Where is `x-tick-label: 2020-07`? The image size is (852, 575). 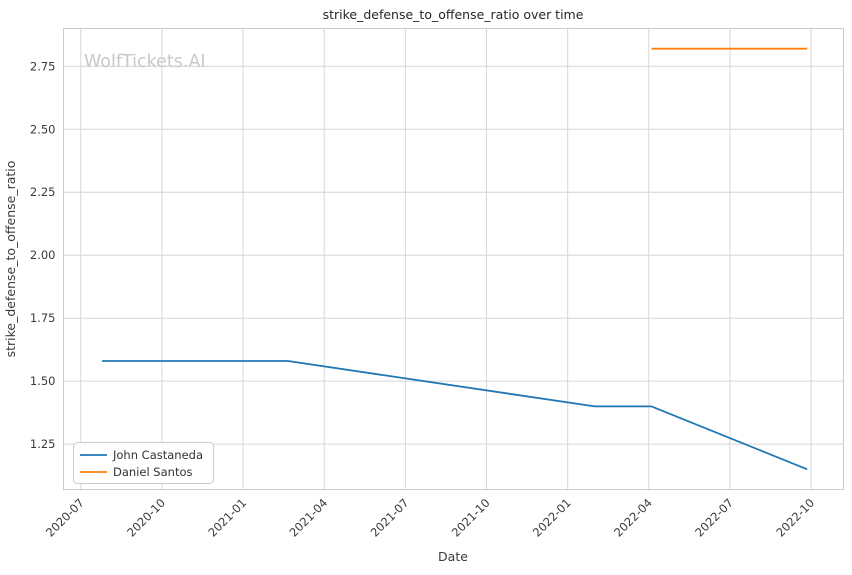 x-tick-label: 2020-07 is located at coordinates (65, 518).